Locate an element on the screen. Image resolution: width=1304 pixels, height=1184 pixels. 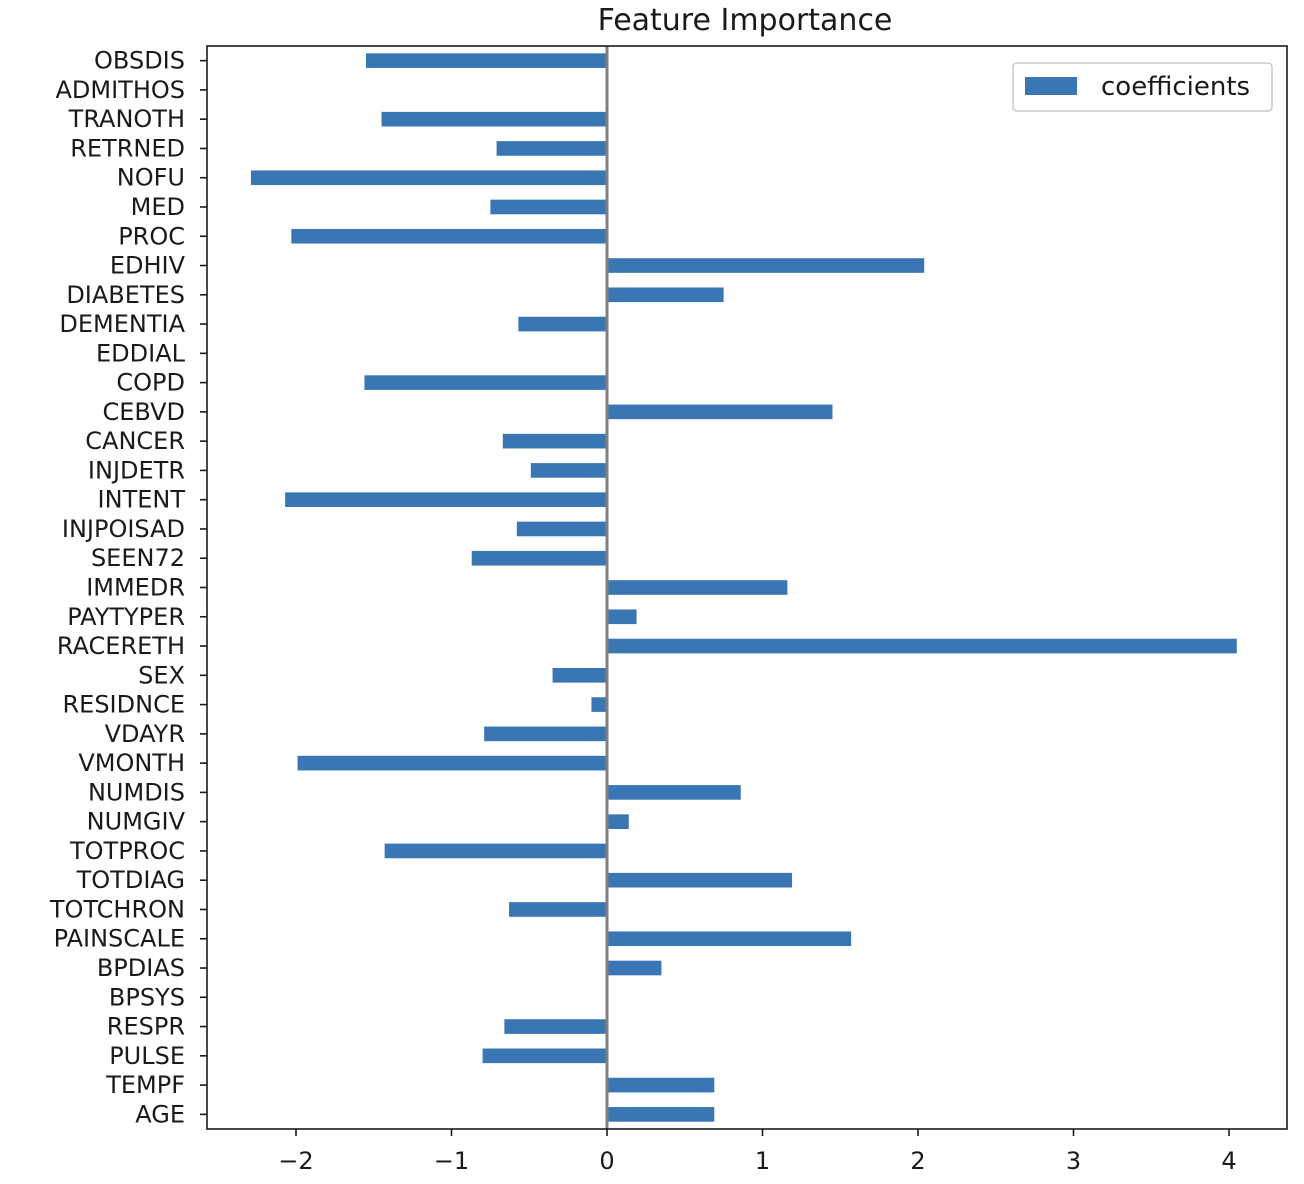
y-tick-label: RESPR is located at coordinates (146, 1027).